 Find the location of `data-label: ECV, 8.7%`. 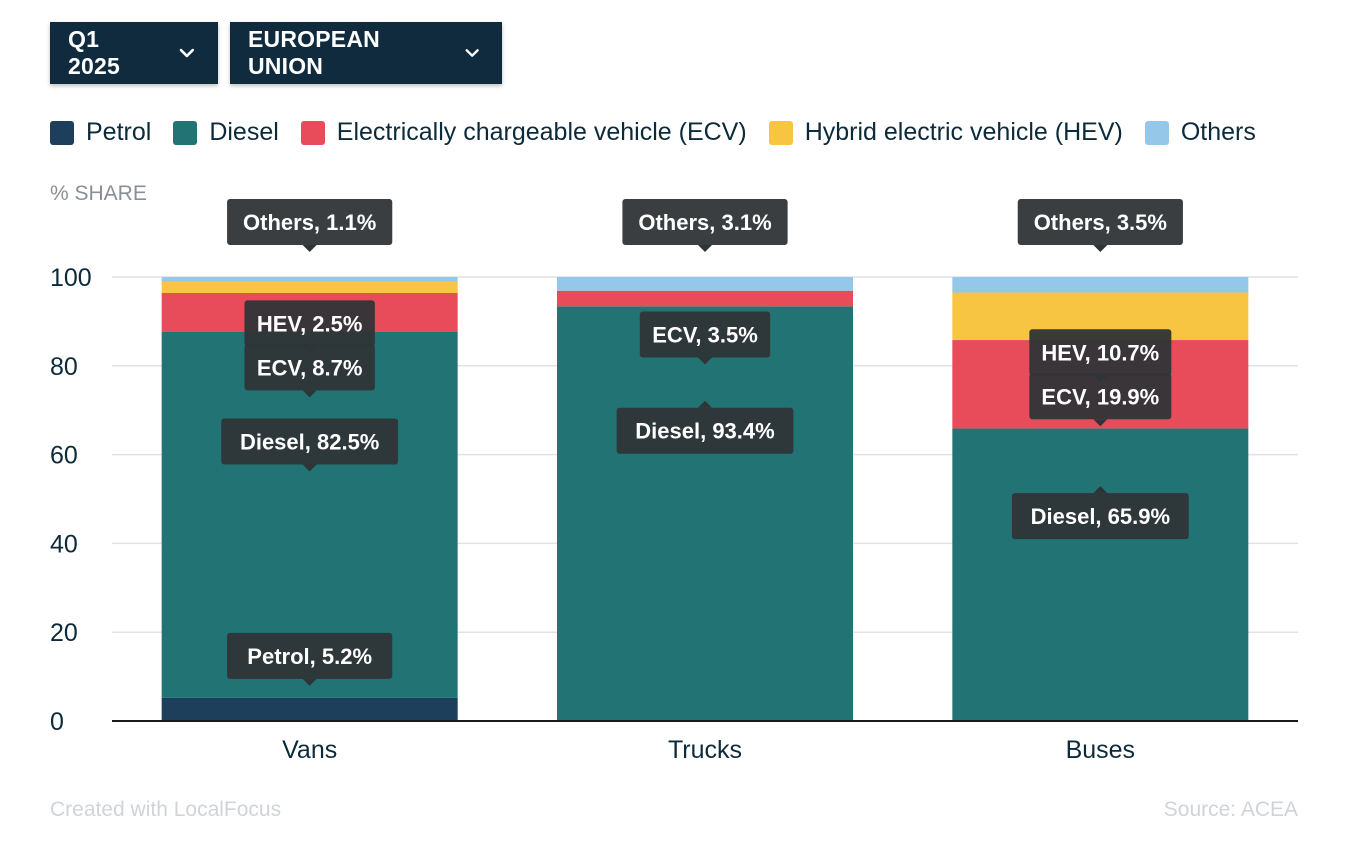

data-label: ECV, 8.7% is located at coordinates (310, 367).